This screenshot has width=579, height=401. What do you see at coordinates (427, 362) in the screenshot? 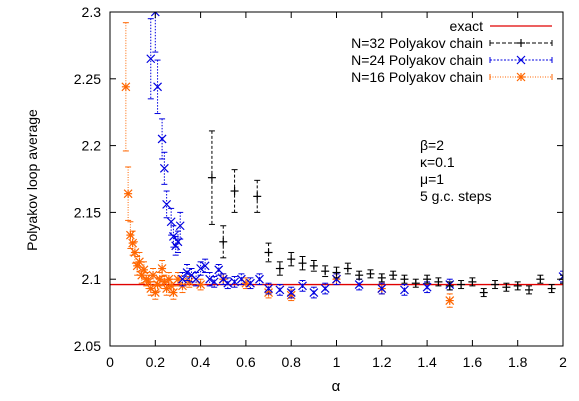
I see `x-tick-label: 1.4` at bounding box center [427, 362].